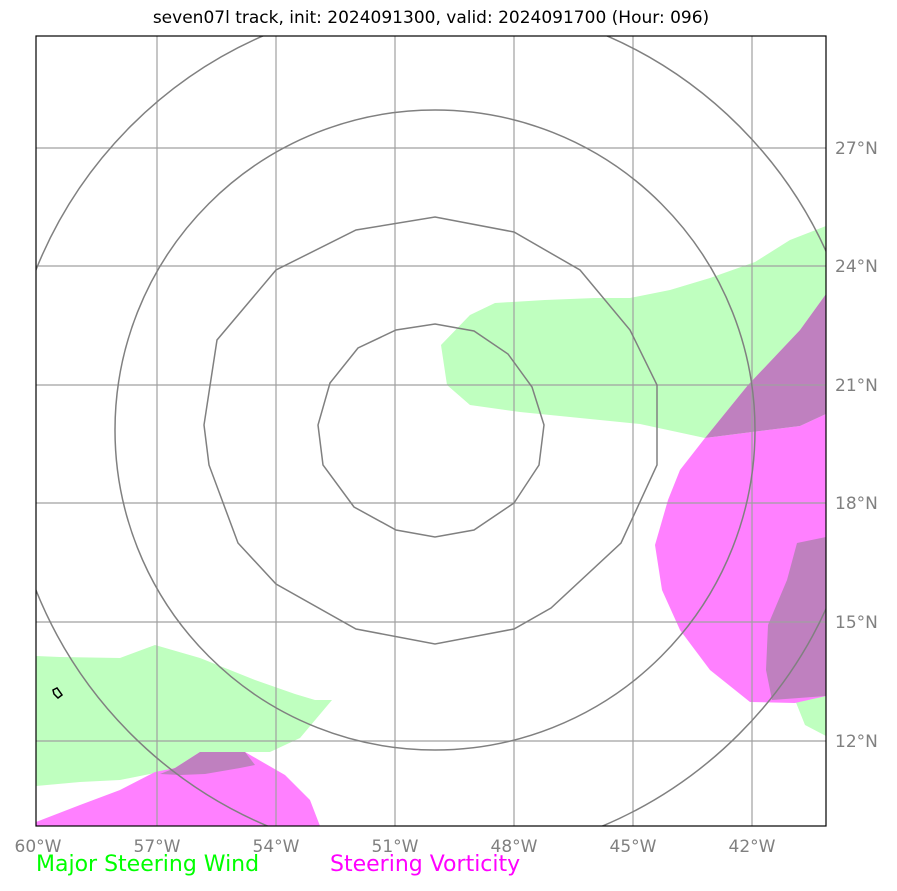 The image size is (897, 891). Describe the element at coordinates (856, 504) in the screenshot. I see `lat-tick-label: 18°N` at that location.